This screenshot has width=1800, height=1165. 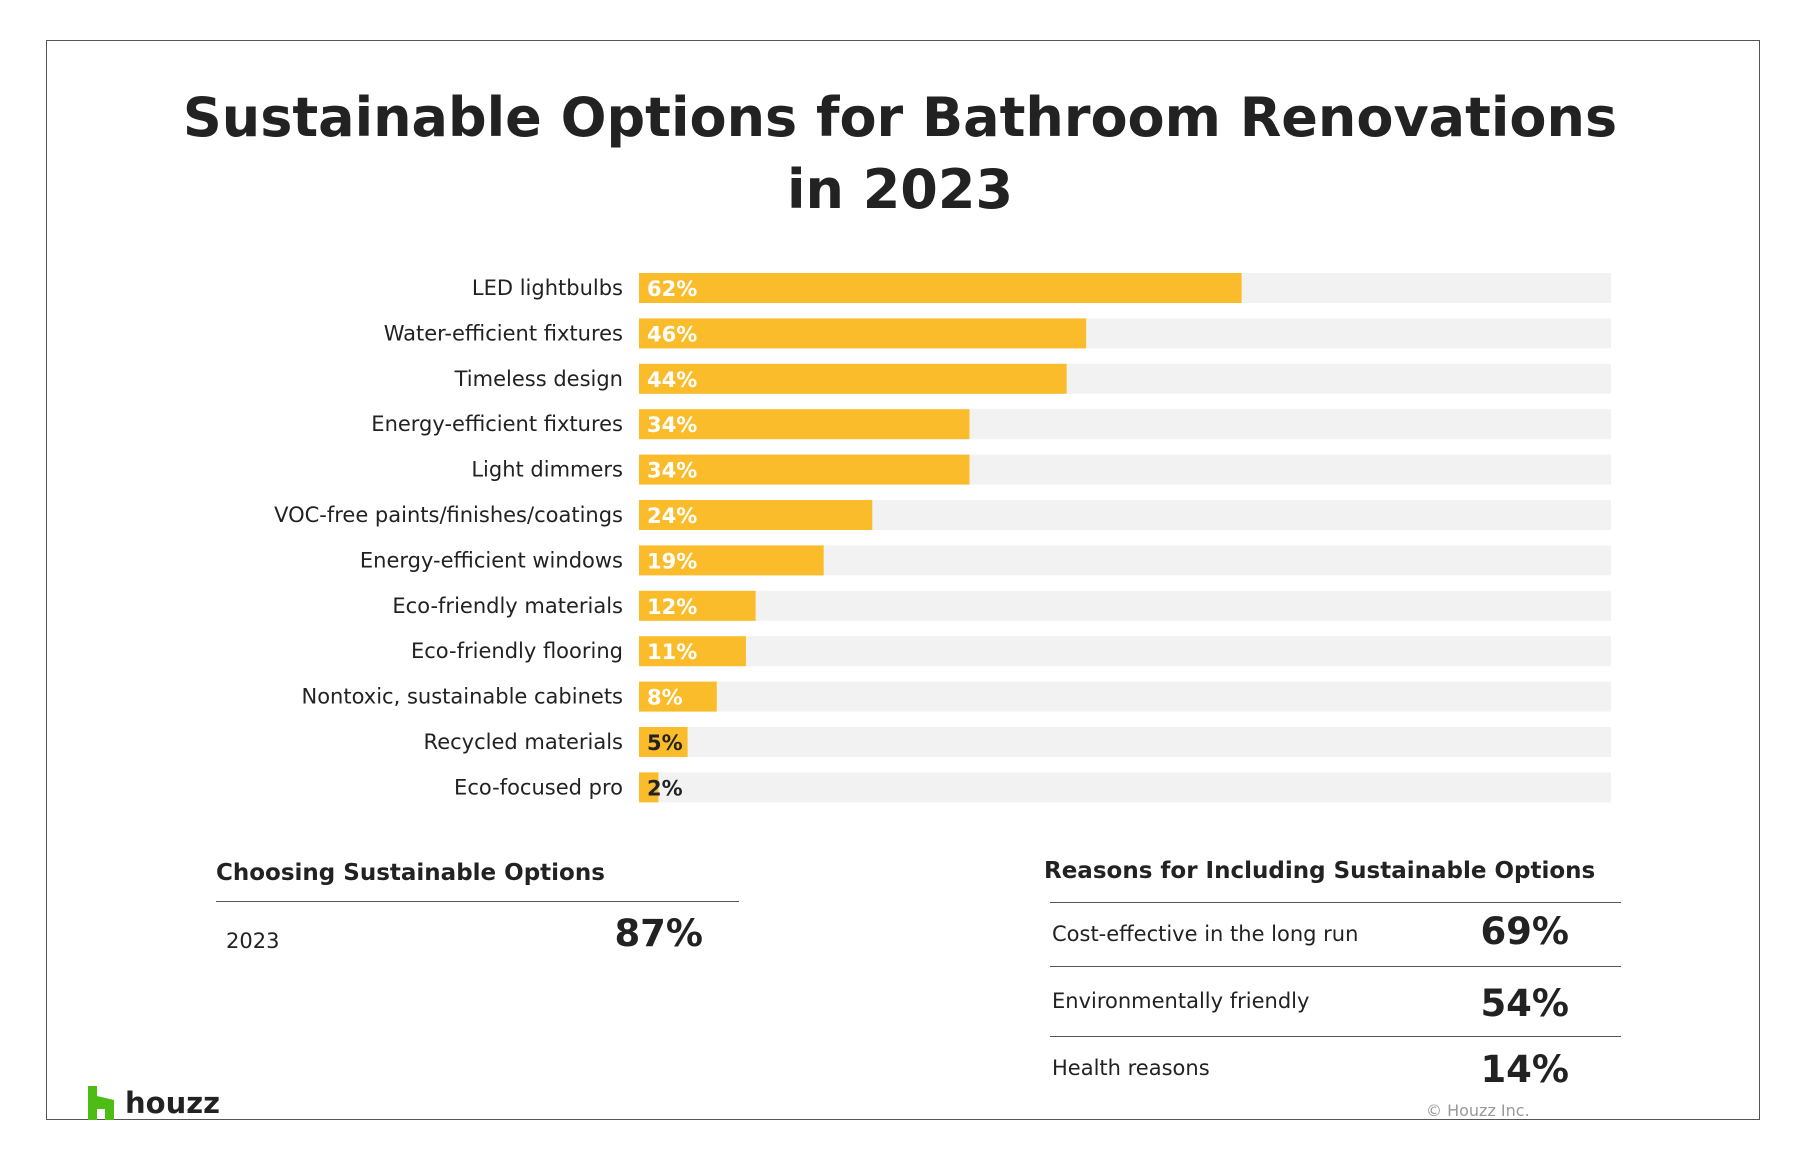 What do you see at coordinates (507, 606) in the screenshot?
I see `category-label: Eco-friendly materials` at bounding box center [507, 606].